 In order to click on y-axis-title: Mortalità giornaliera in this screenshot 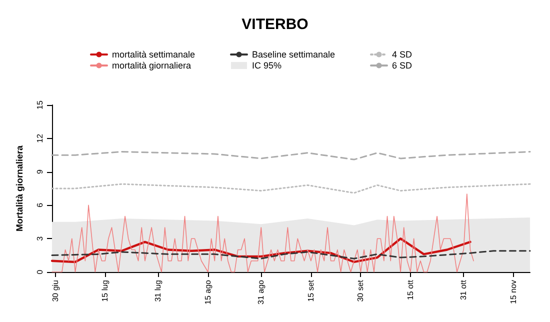, I will do `click(19, 188)`.